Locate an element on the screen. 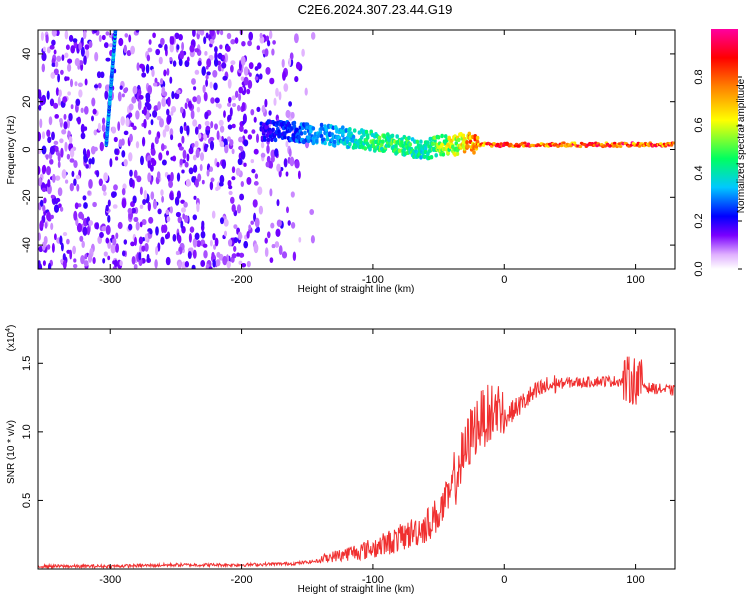 The height and width of the screenshot is (600, 750). x-tick-label: 0 is located at coordinates (504, 580).